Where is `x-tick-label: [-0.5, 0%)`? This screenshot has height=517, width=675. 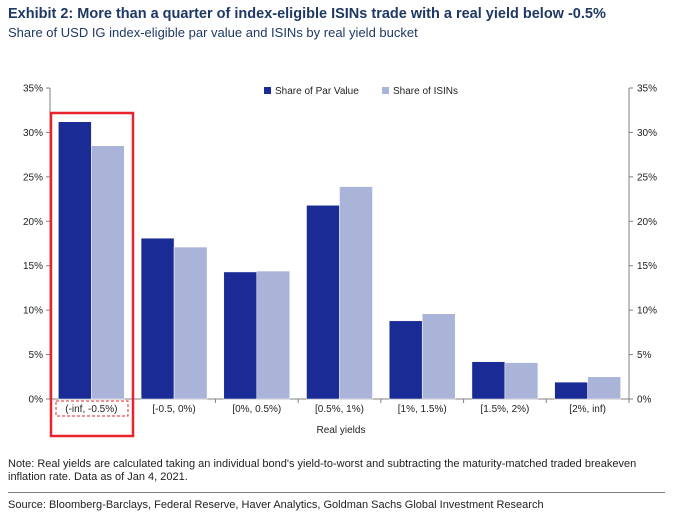
x-tick-label: [-0.5, 0%) is located at coordinates (173, 409).